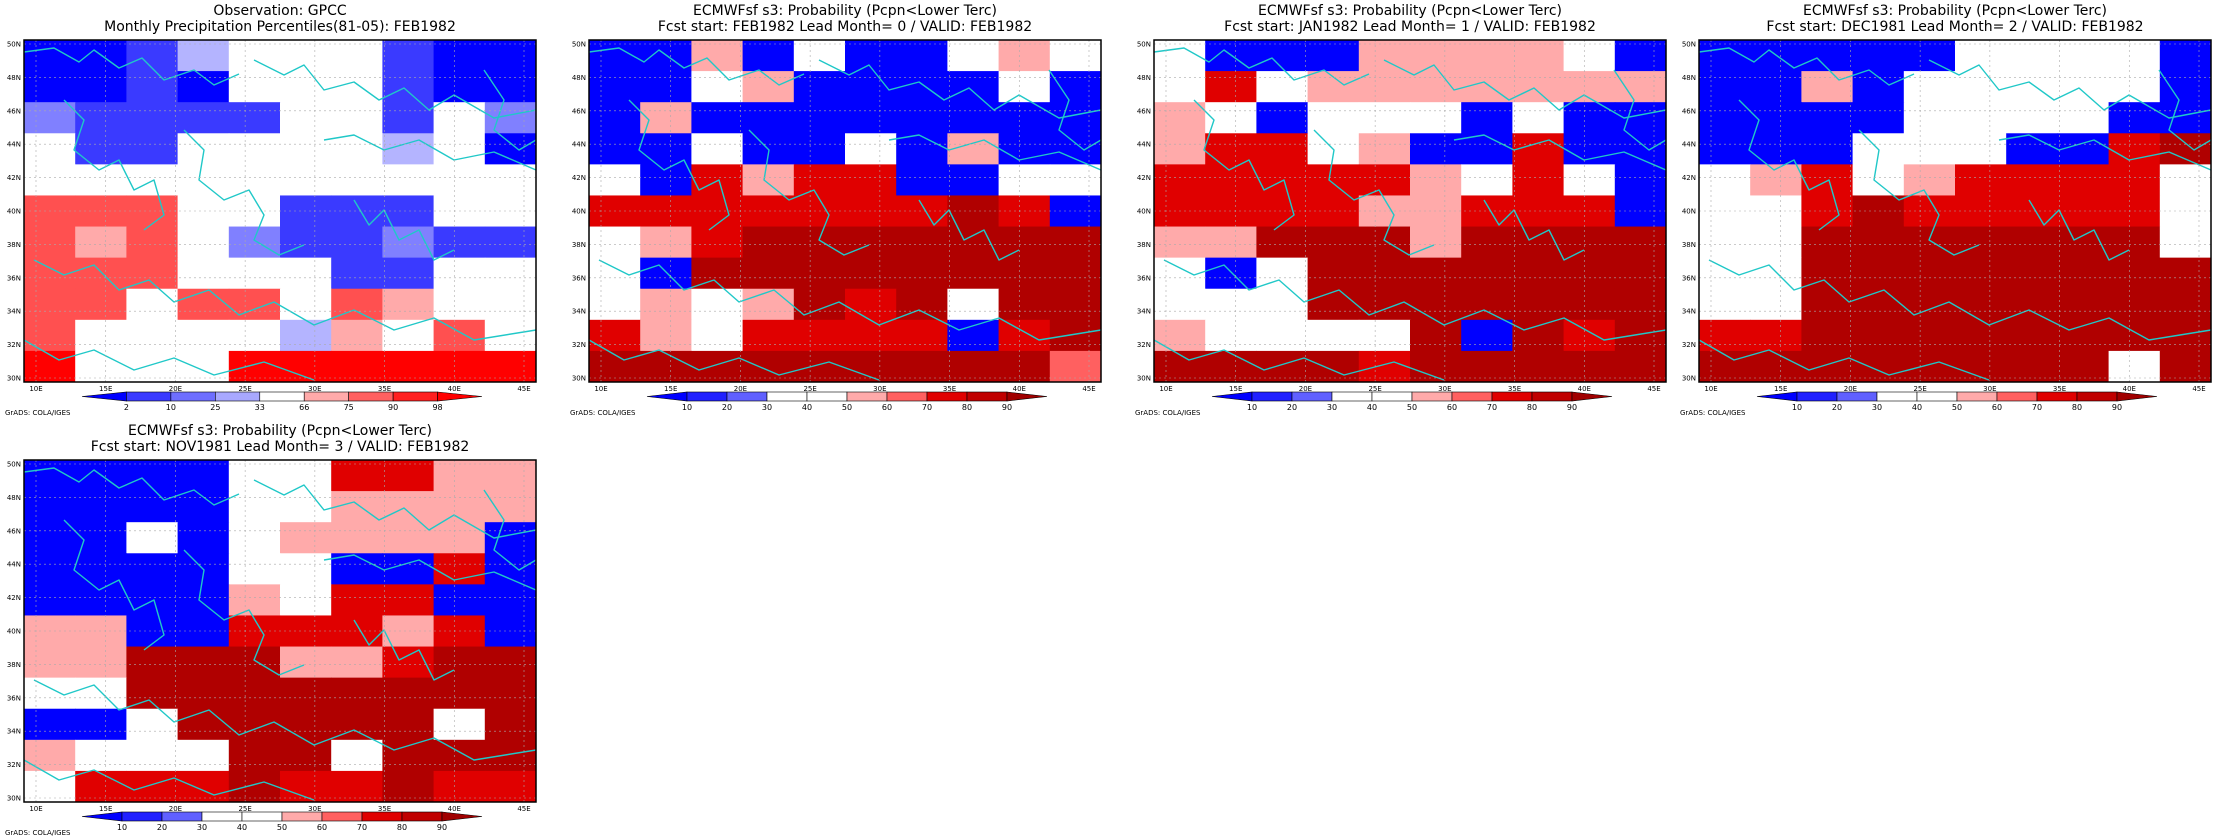 The width and height of the screenshot is (2240, 840). What do you see at coordinates (14, 111) in the screenshot?
I see `lat-tick-label: 46N` at bounding box center [14, 111].